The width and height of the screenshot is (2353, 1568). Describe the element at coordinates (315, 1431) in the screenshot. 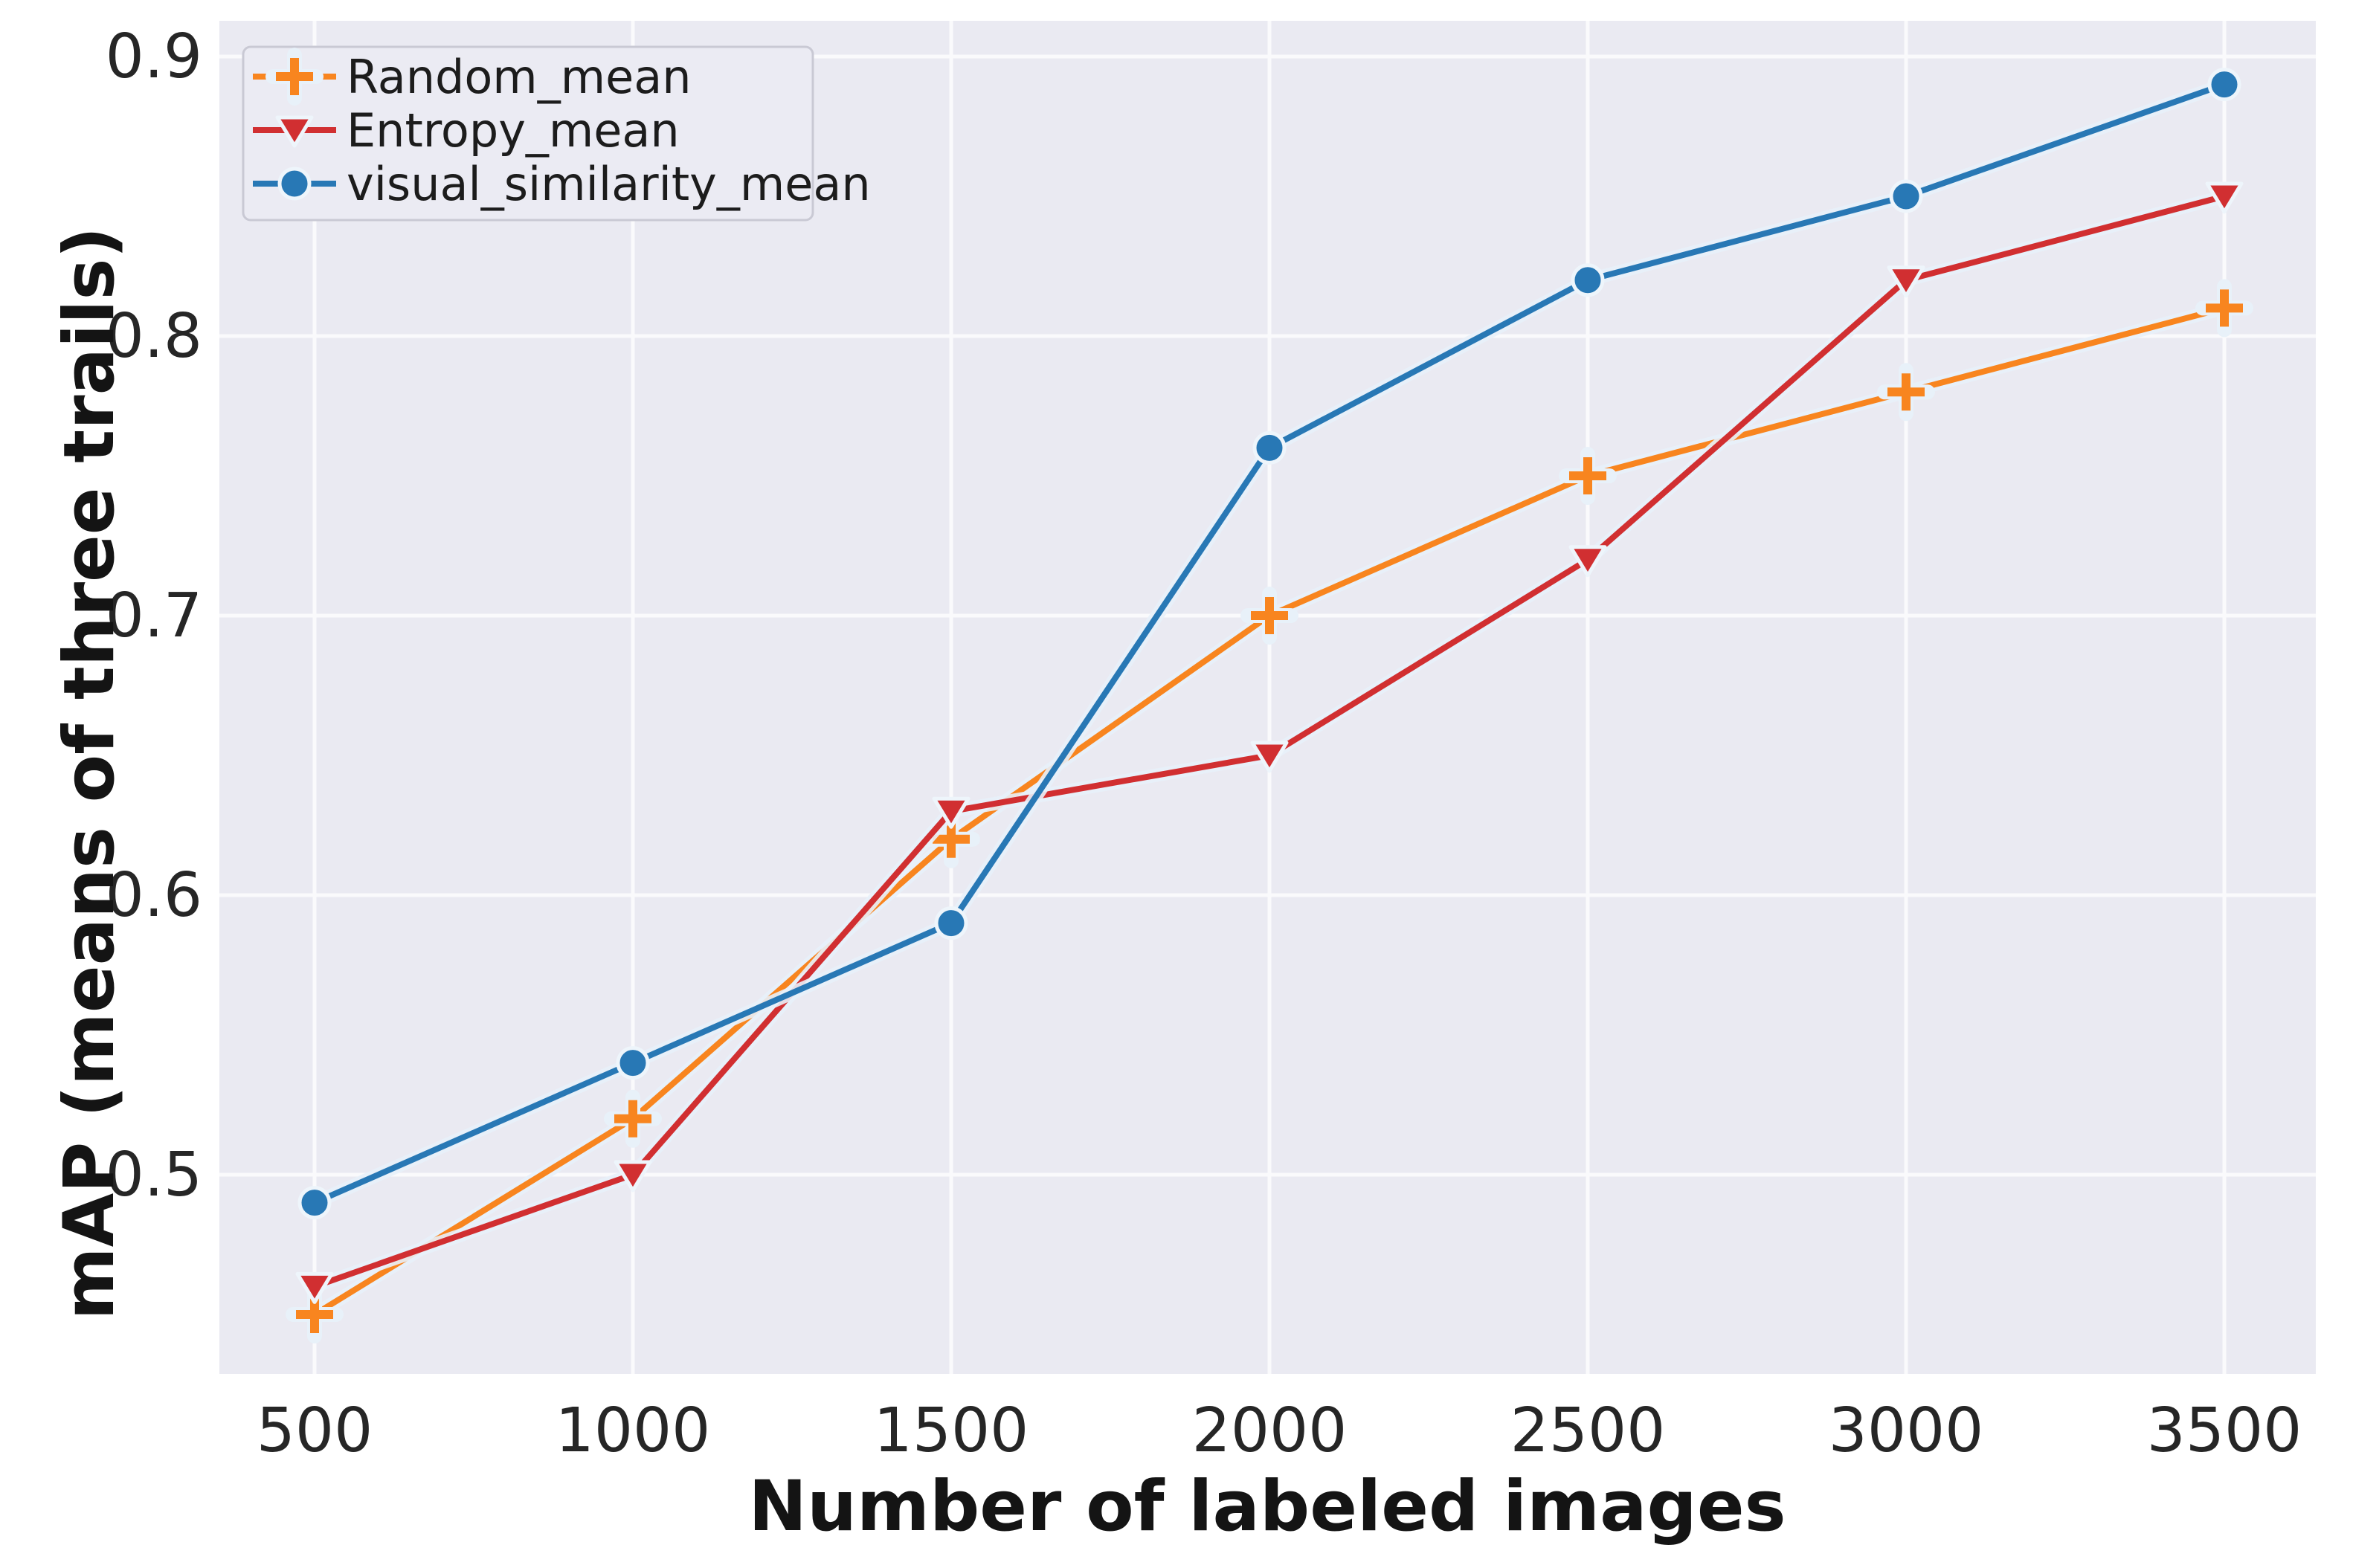

I see `x-tick-label-500: 500` at that location.